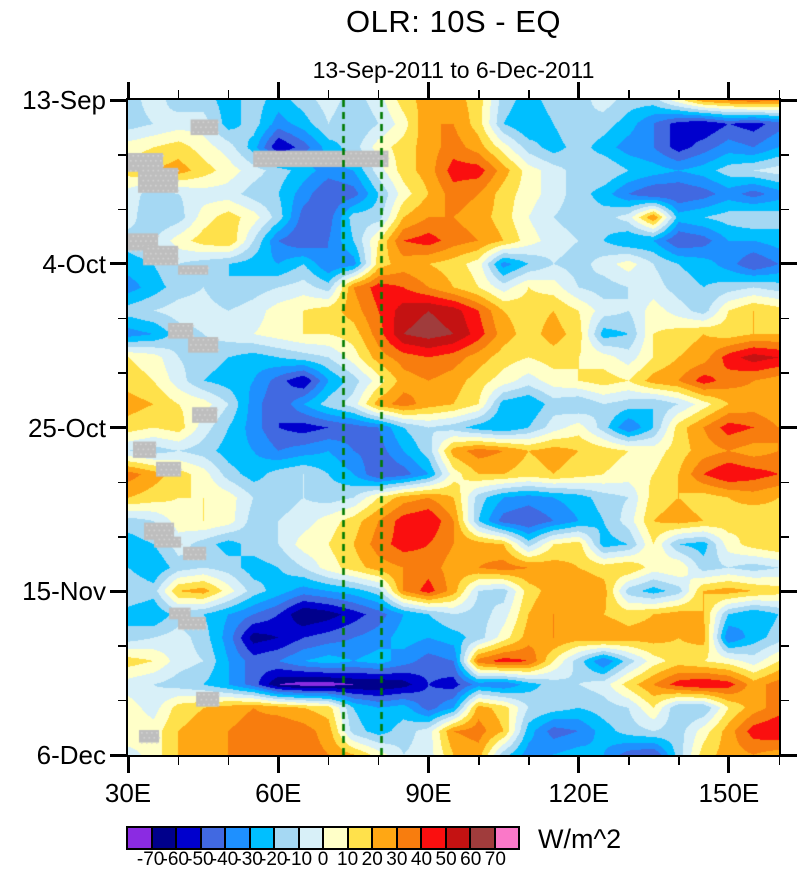 Image resolution: width=799 pixels, height=869 pixels. Describe the element at coordinates (421, 859) in the screenshot. I see `colorbar-tick-label: 40` at that location.